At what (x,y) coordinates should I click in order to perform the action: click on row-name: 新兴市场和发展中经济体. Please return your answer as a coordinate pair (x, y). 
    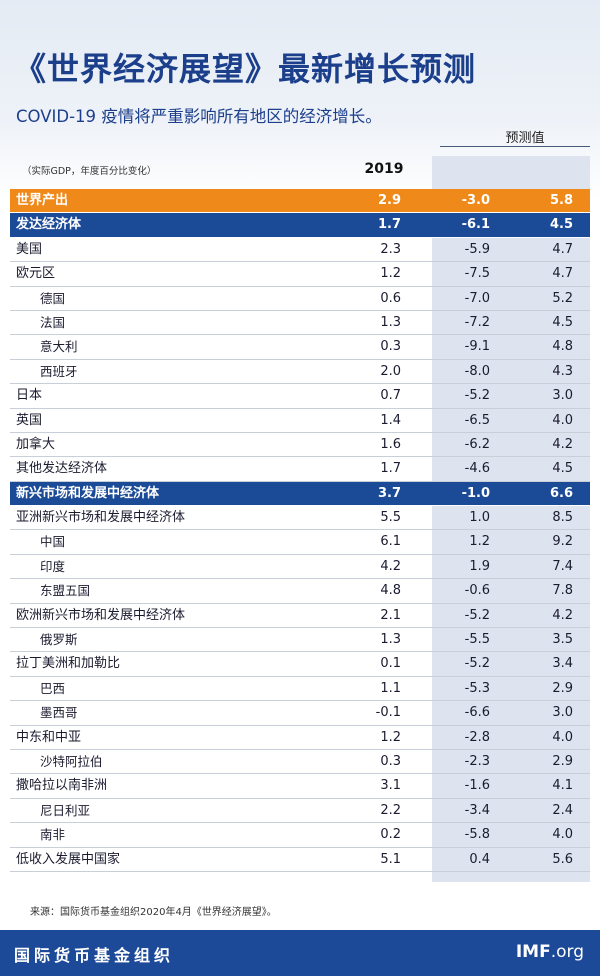
    Looking at the image, I should click on (88, 493).